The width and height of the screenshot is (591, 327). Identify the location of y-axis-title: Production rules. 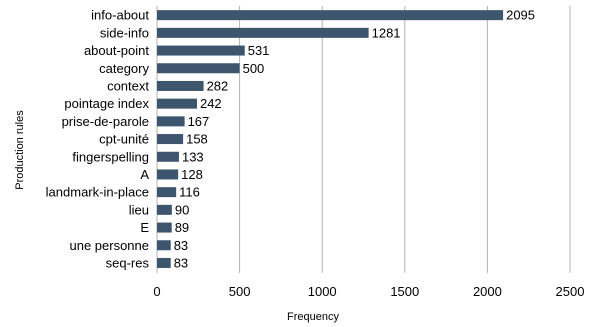
(20, 150).